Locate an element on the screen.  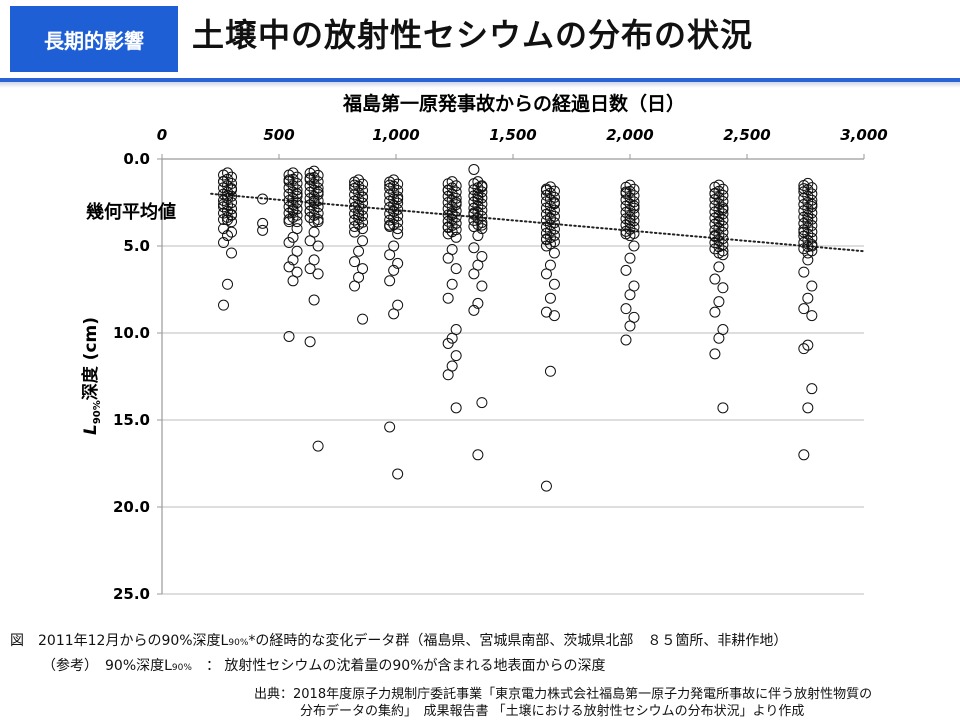
x-tick-label: 500 is located at coordinates (278, 135).